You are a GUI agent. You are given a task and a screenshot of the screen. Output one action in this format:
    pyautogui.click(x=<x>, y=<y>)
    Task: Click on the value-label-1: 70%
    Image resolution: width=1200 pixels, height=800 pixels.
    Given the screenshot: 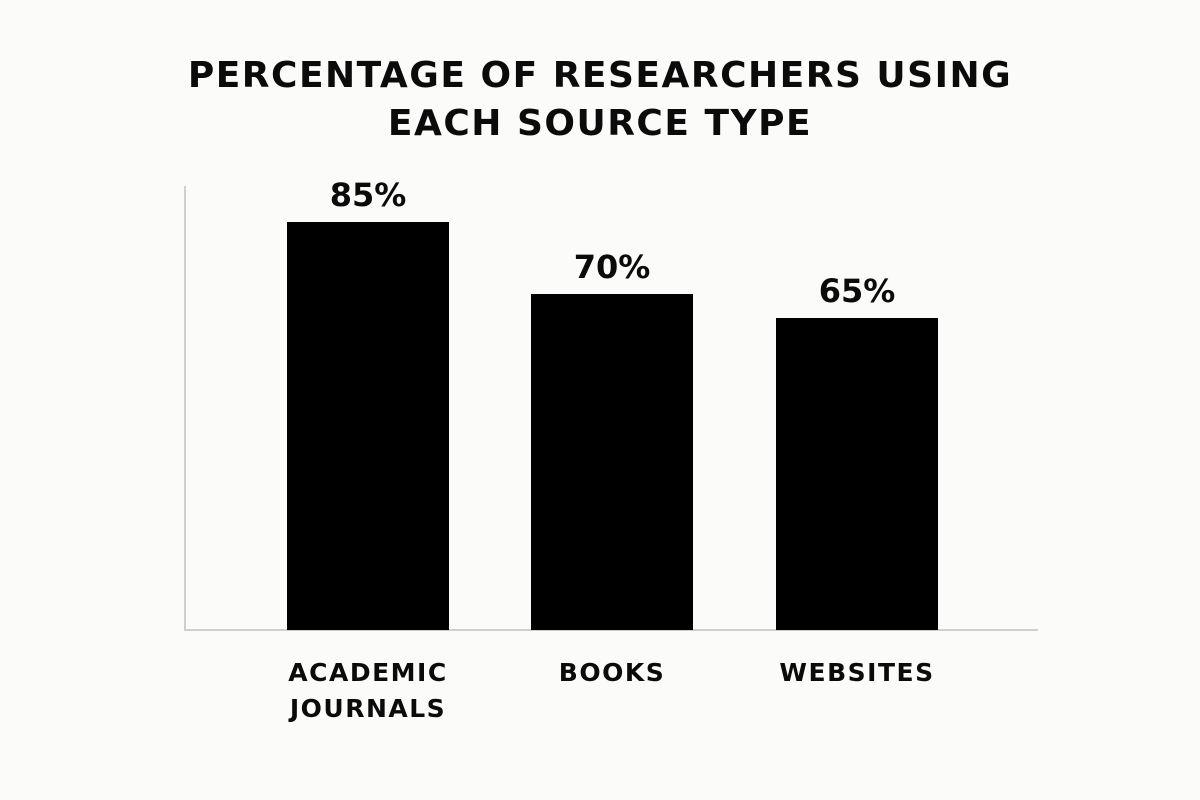 What is the action you would take?
    pyautogui.click(x=612, y=267)
    